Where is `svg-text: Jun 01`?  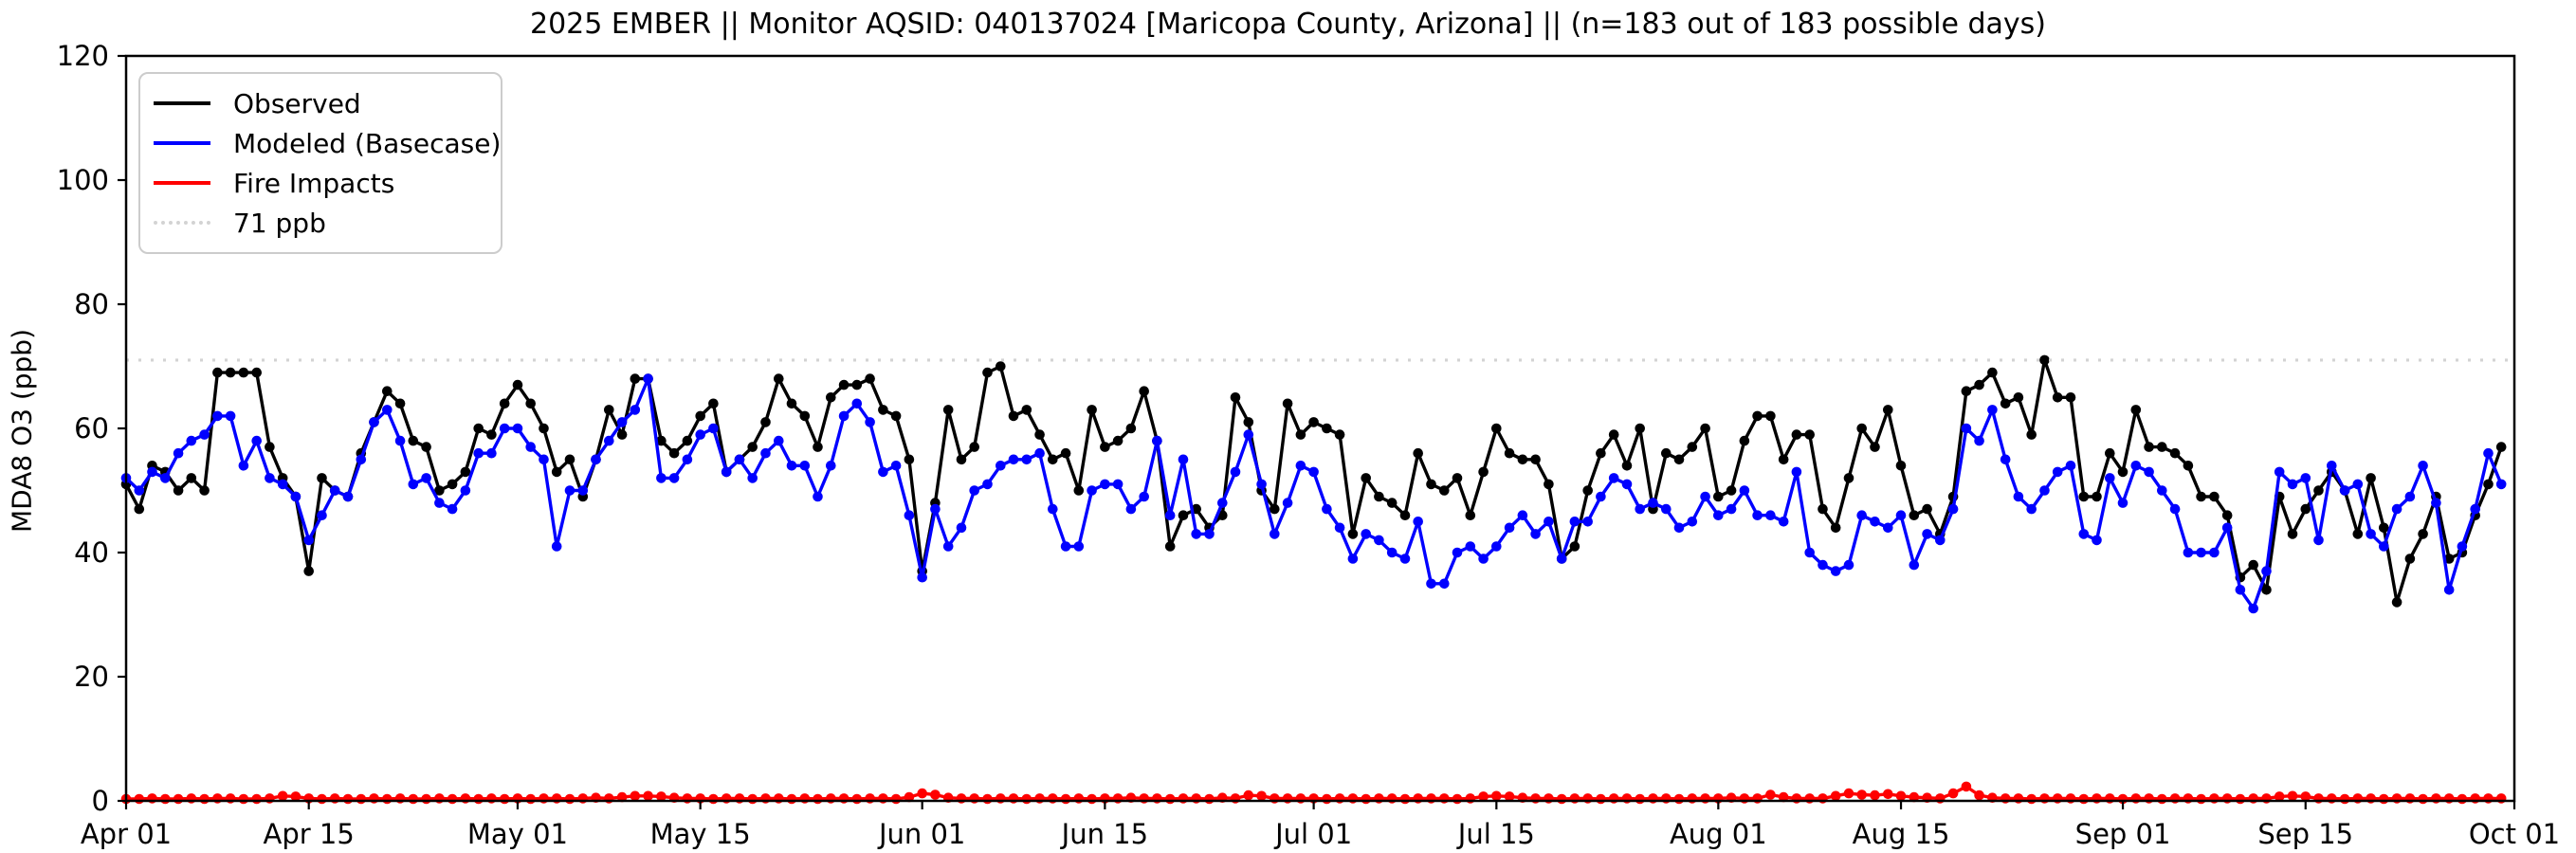
svg-text: Jun 01 is located at coordinates (921, 834).